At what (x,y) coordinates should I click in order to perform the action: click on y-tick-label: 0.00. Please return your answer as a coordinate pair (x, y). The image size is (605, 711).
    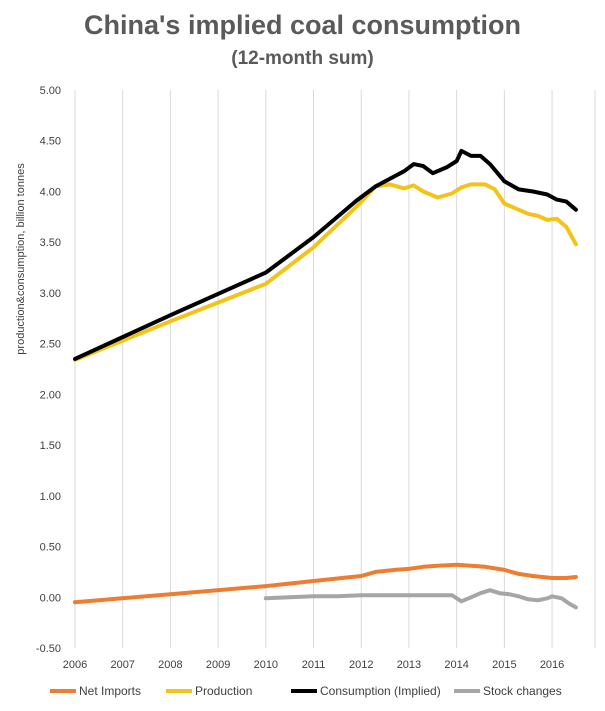
    Looking at the image, I should click on (50, 598).